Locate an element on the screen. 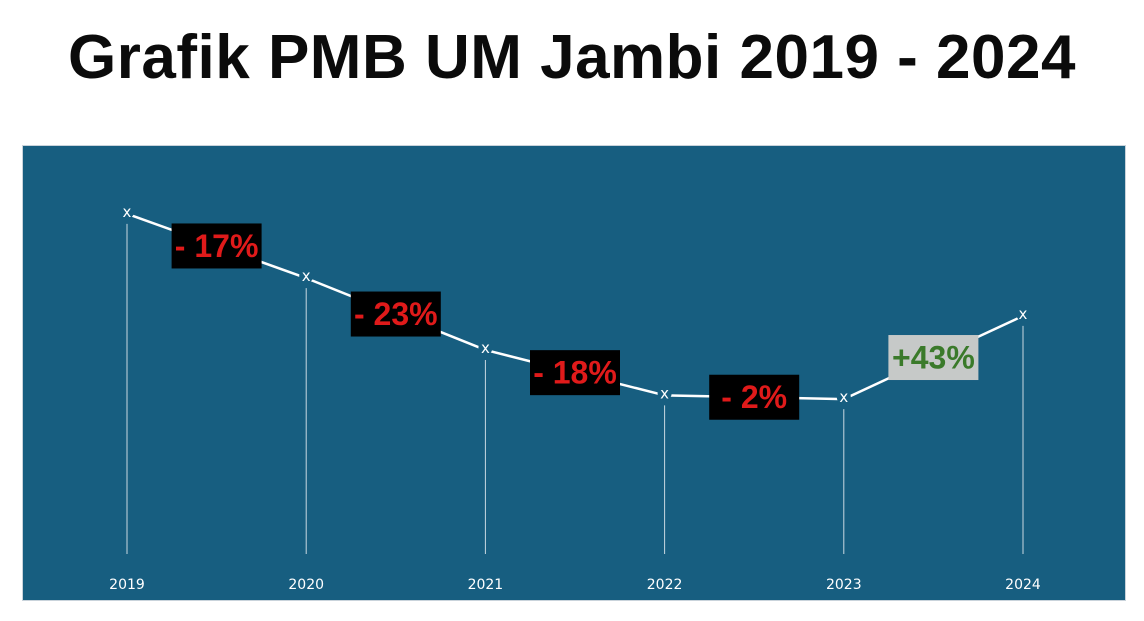  change-label-2020-2021: - 23% is located at coordinates (396, 314).